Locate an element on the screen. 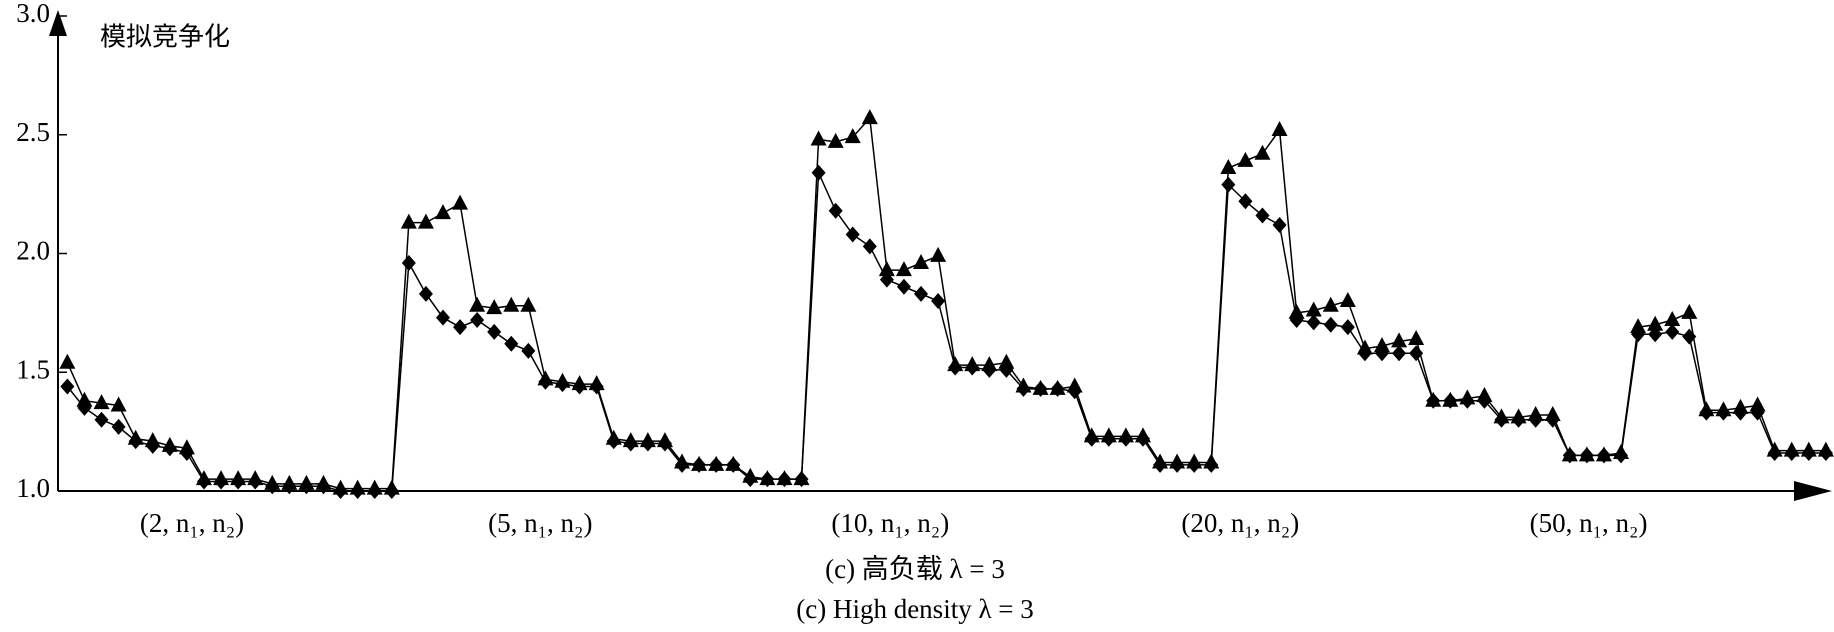 The width and height of the screenshot is (1834, 632). y-tick-label: 1.5 is located at coordinates (33, 369).